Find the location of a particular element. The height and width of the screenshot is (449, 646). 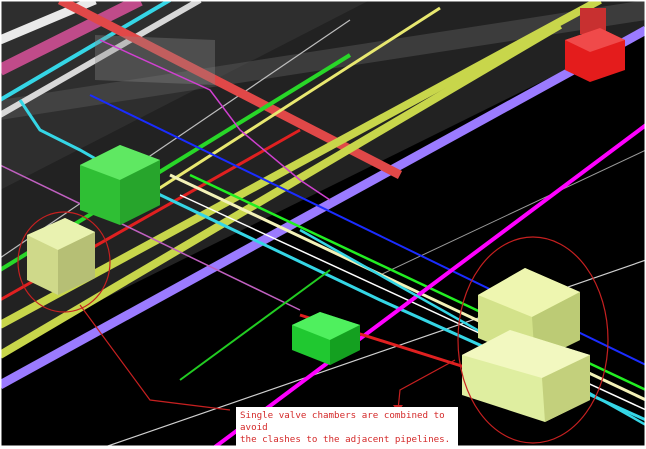

valve-chamber-green-upper is located at coordinates (120, 185).